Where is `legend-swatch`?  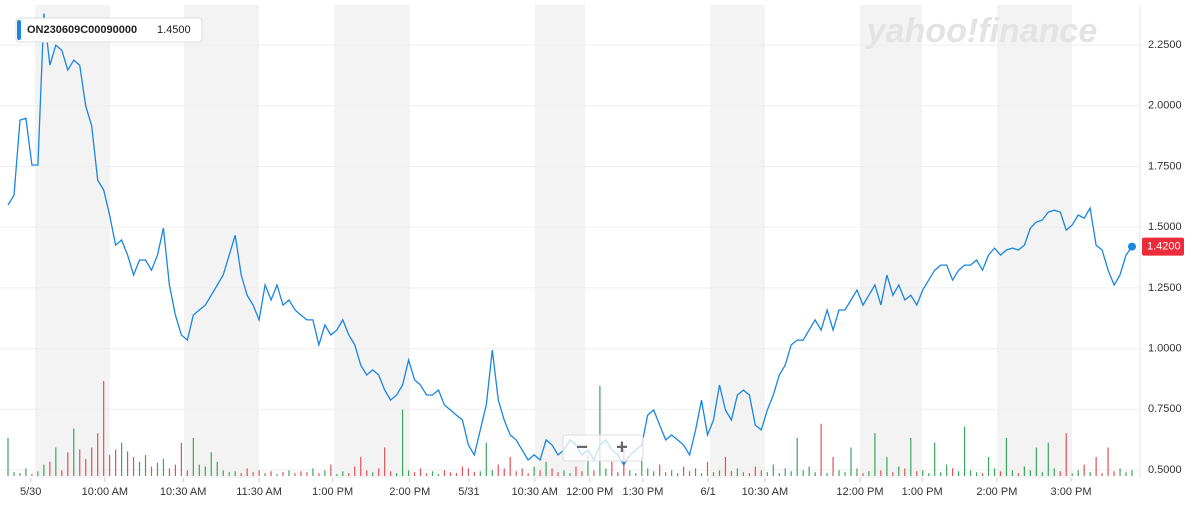
legend-swatch is located at coordinates (19, 30).